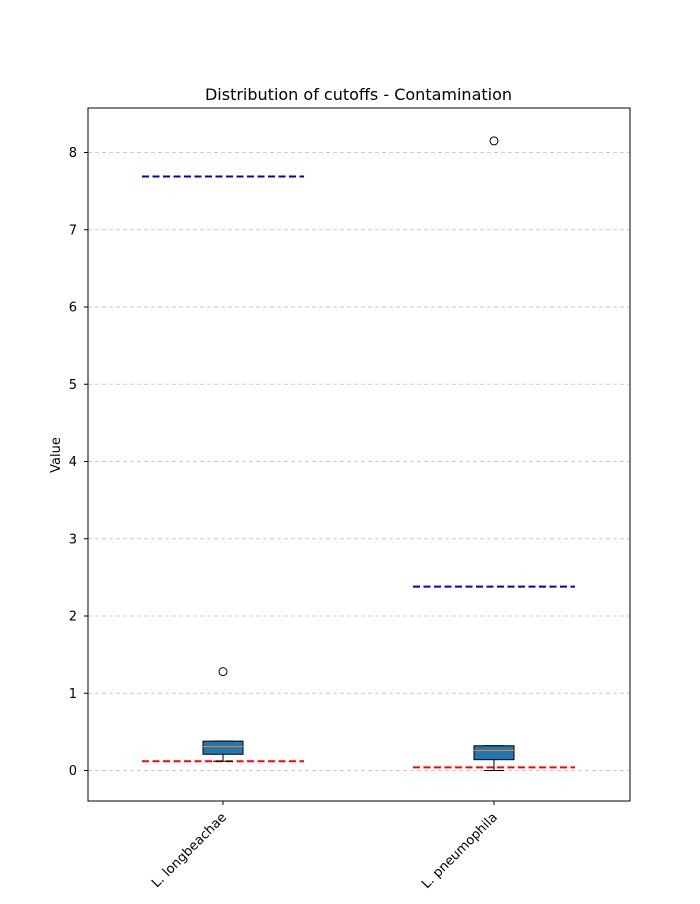 This screenshot has width=700, height=904. What do you see at coordinates (460, 851) in the screenshot?
I see `x-tick-label: L. pneumophila` at bounding box center [460, 851].